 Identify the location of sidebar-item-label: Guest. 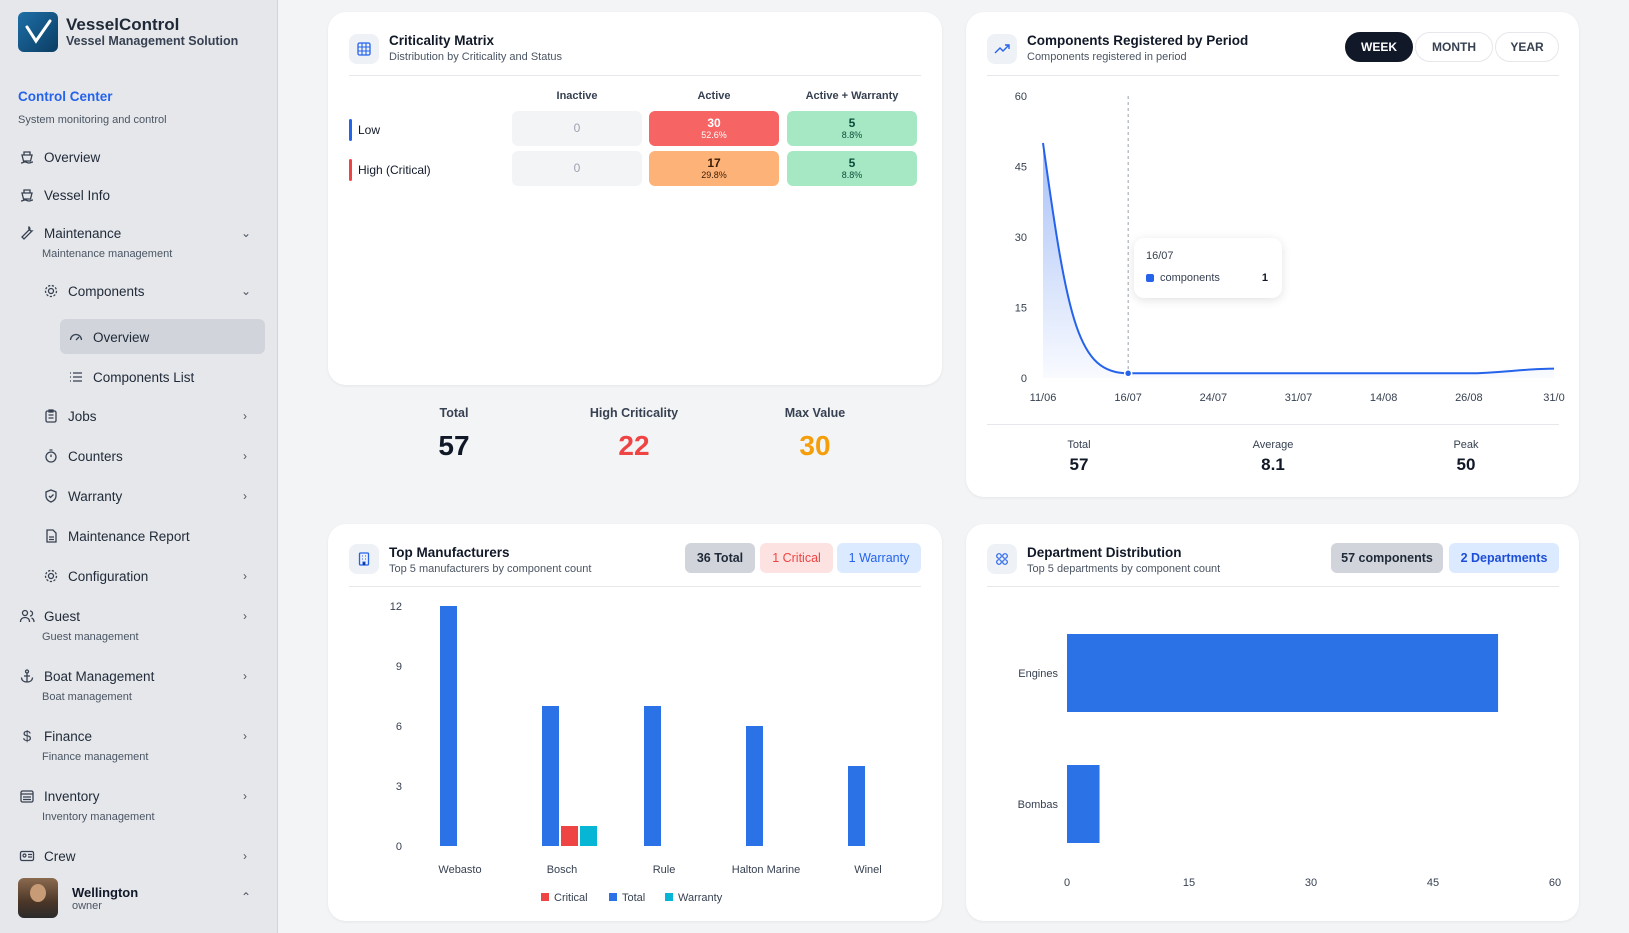
(62, 616).